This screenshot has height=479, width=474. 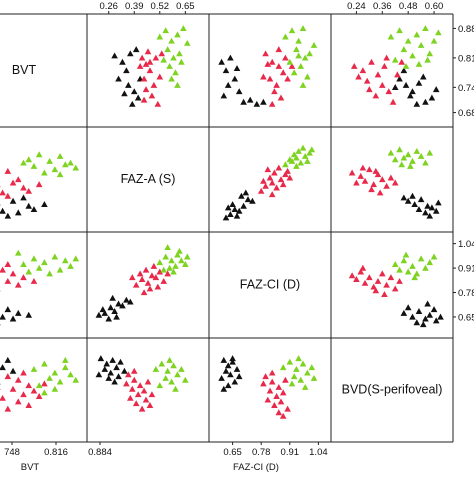 What do you see at coordinates (466, 293) in the screenshot?
I see `right-tick-label: 0.78` at bounding box center [466, 293].